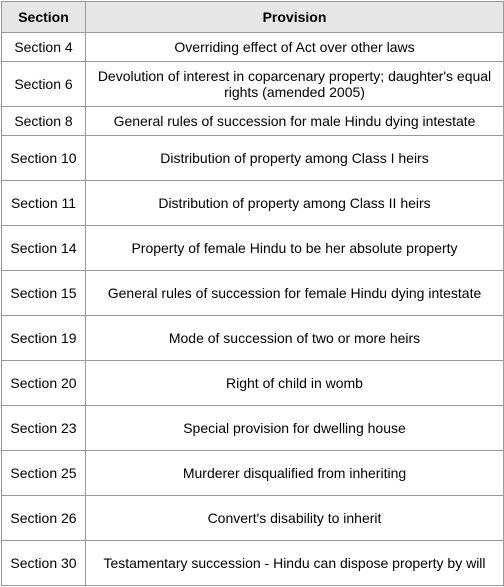 The width and height of the screenshot is (504, 587). I want to click on section-cell: Section 4, so click(43, 47).